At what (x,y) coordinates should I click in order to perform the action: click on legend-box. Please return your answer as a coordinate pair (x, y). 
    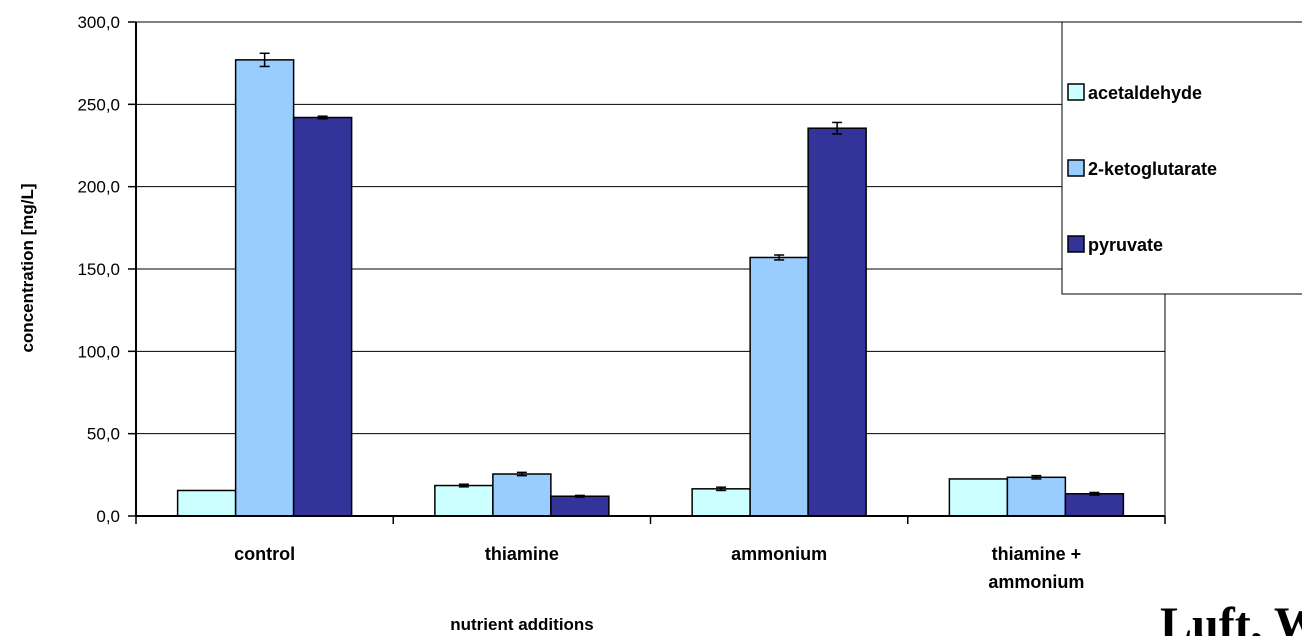
    Looking at the image, I should click on (1181, 158).